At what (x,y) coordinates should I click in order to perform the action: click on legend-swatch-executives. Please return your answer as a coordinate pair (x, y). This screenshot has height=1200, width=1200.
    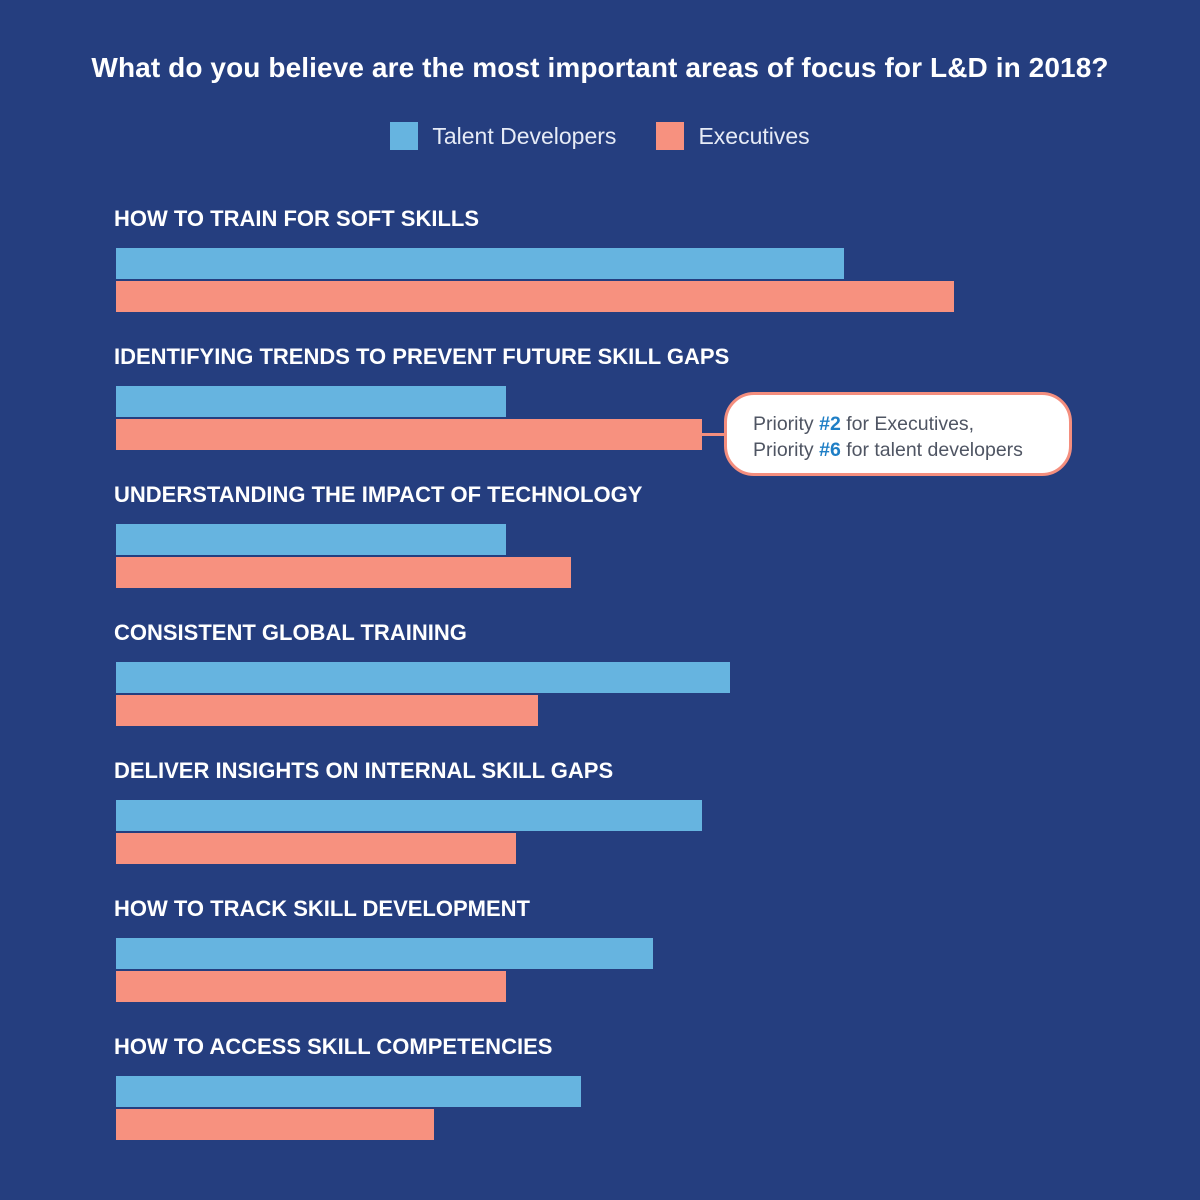
    Looking at the image, I should click on (670, 136).